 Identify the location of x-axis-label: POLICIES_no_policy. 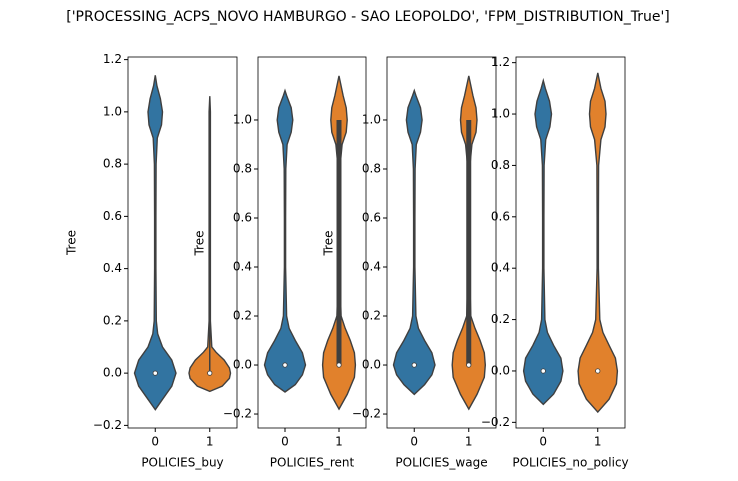
(570, 463).